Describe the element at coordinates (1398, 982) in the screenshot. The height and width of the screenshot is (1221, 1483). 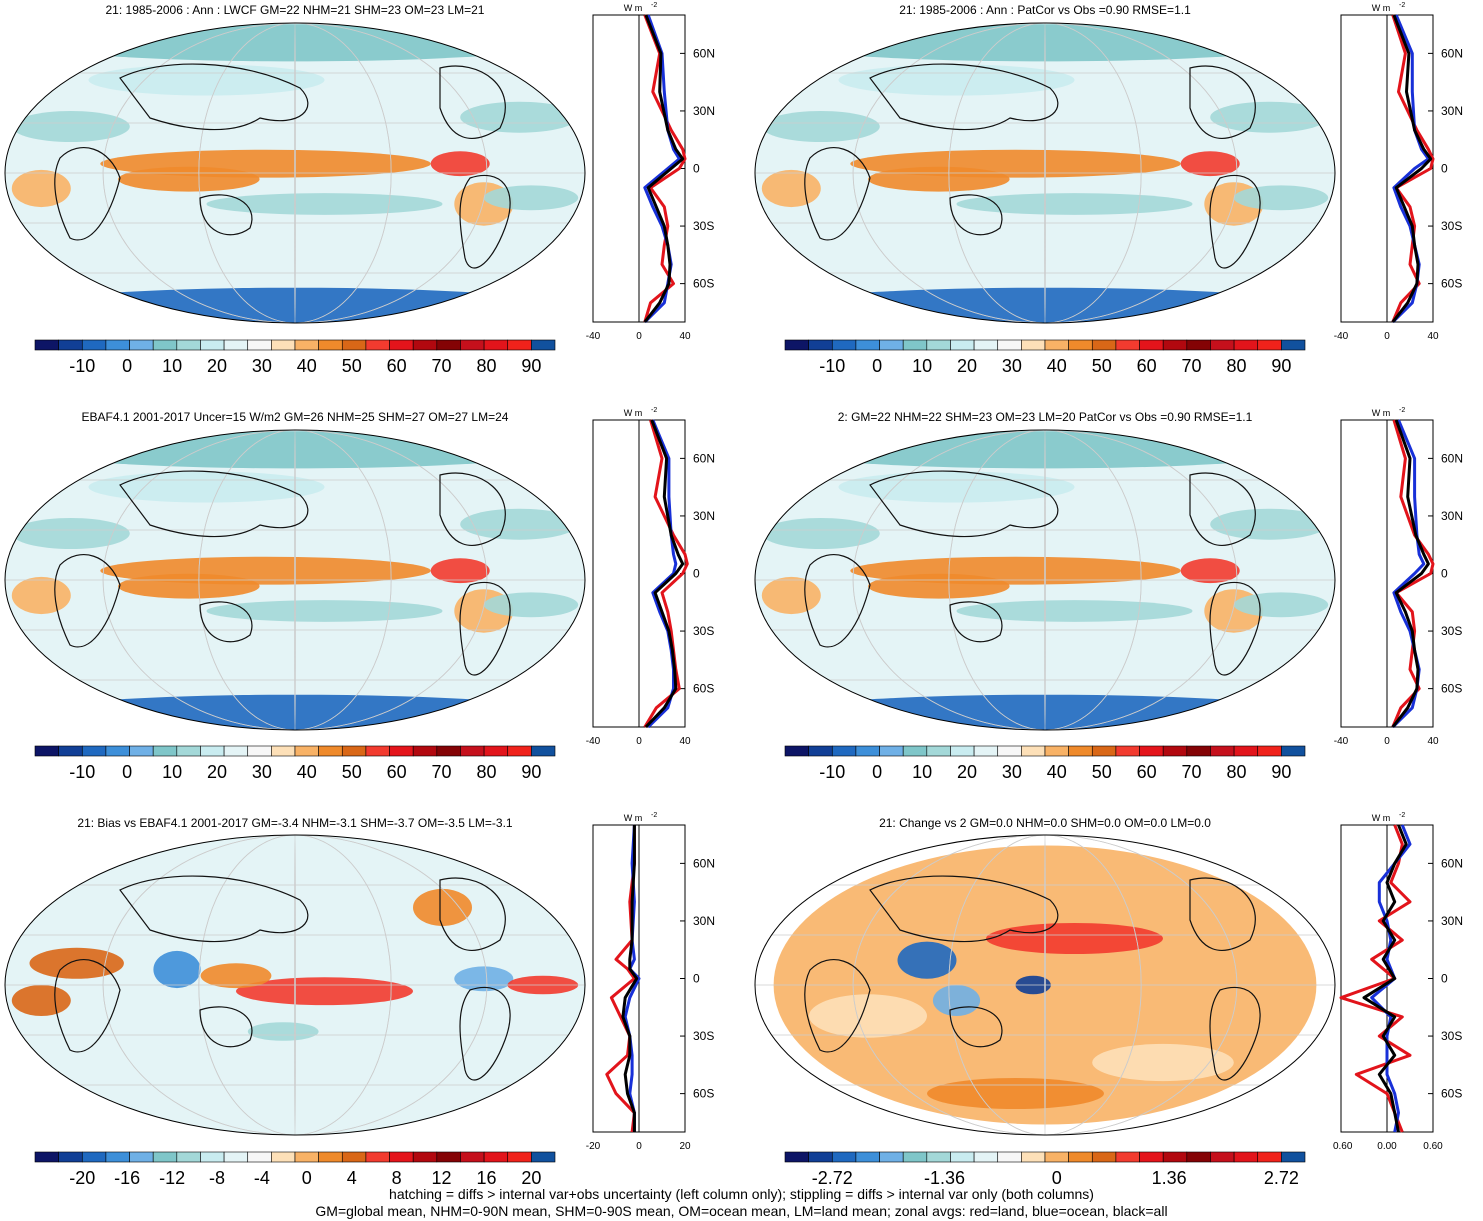
I see `zonal-plot-r3r: W m -2 -0.60 0.00 0.60 60N 30N 0 30S 60S` at that location.